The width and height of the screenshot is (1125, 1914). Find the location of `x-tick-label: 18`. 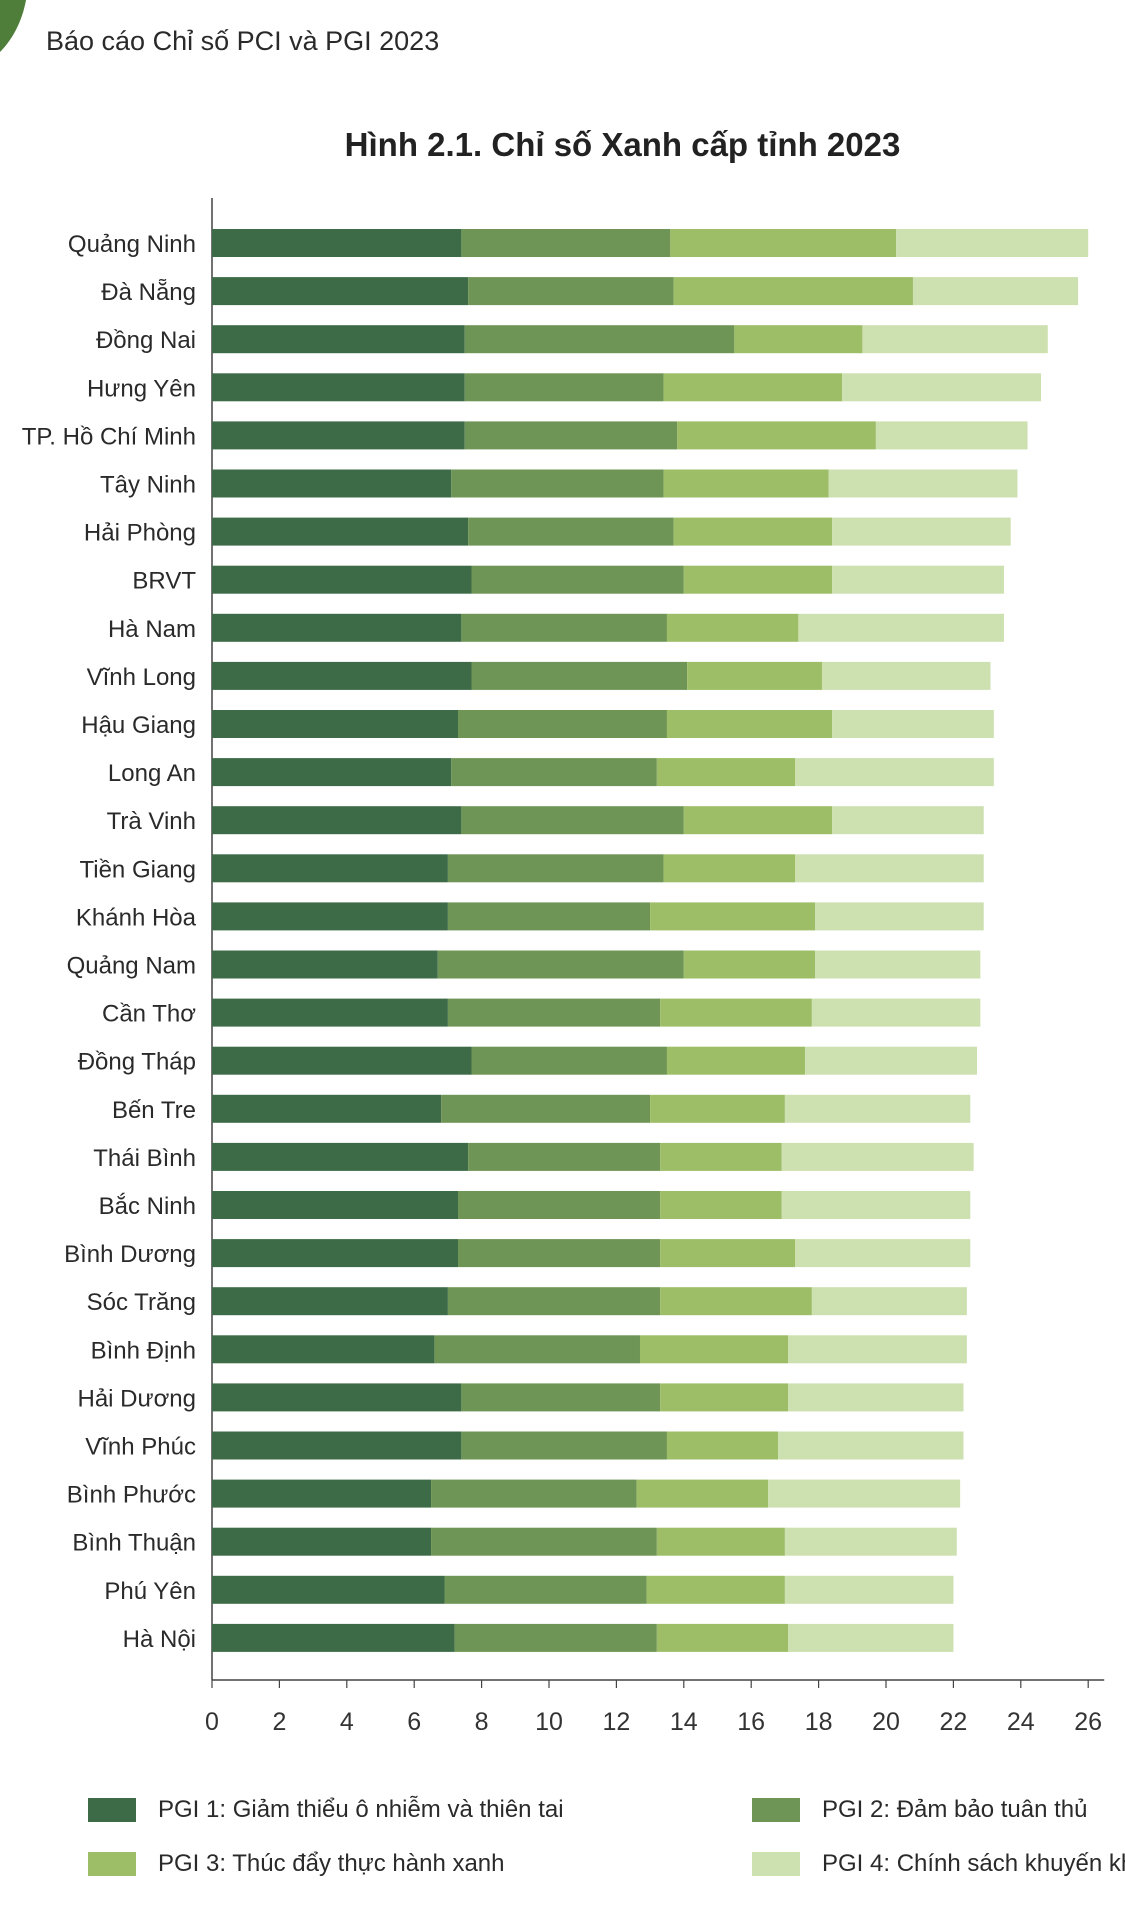

x-tick-label: 18 is located at coordinates (819, 1722).